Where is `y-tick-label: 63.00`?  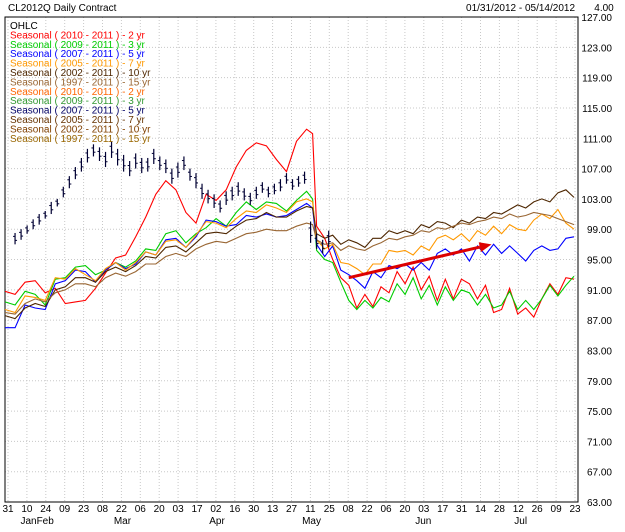
y-tick-label: 63.00 is located at coordinates (599, 503).